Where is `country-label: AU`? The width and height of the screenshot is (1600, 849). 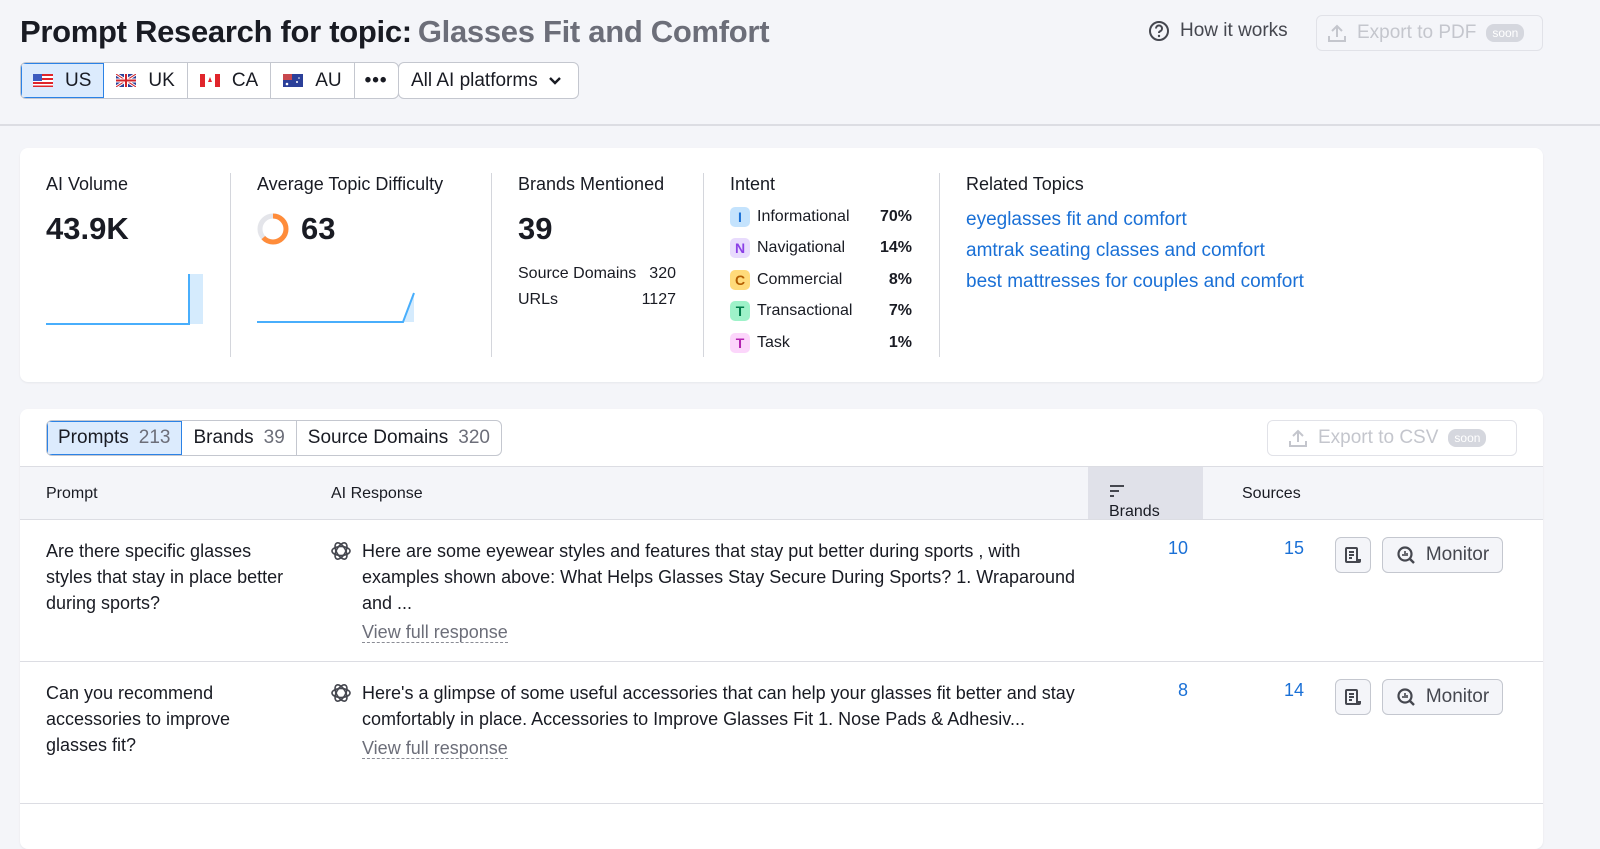
country-label: AU is located at coordinates (328, 80).